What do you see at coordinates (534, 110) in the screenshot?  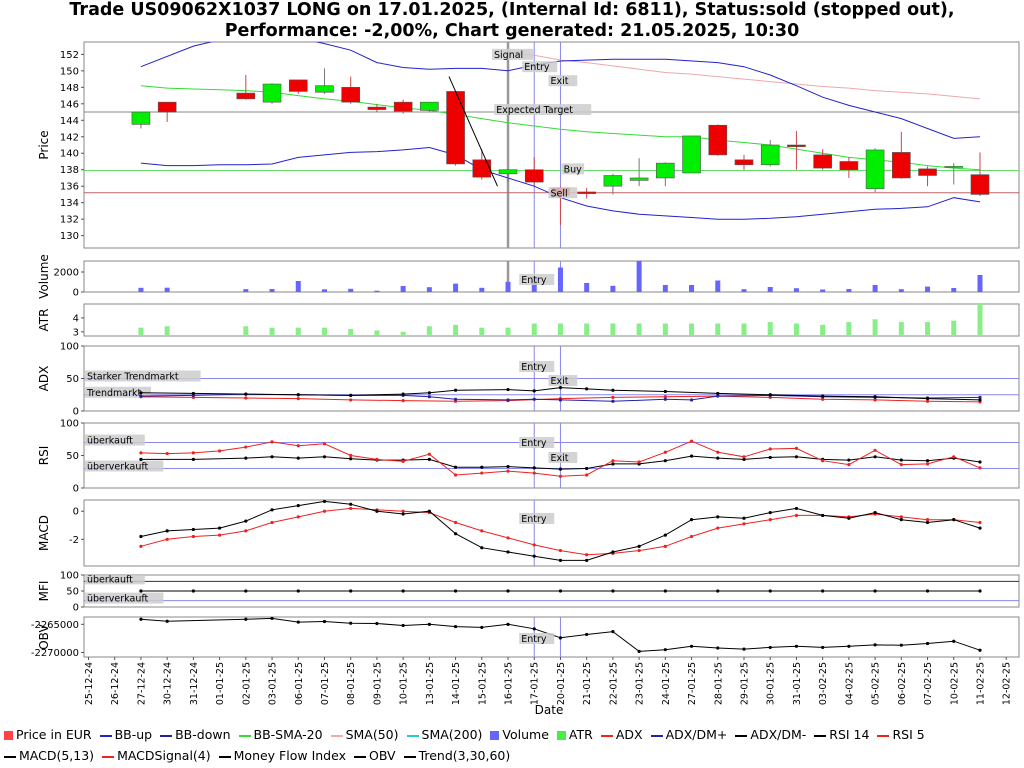 I see `marker-expected-target: Expected Target` at bounding box center [534, 110].